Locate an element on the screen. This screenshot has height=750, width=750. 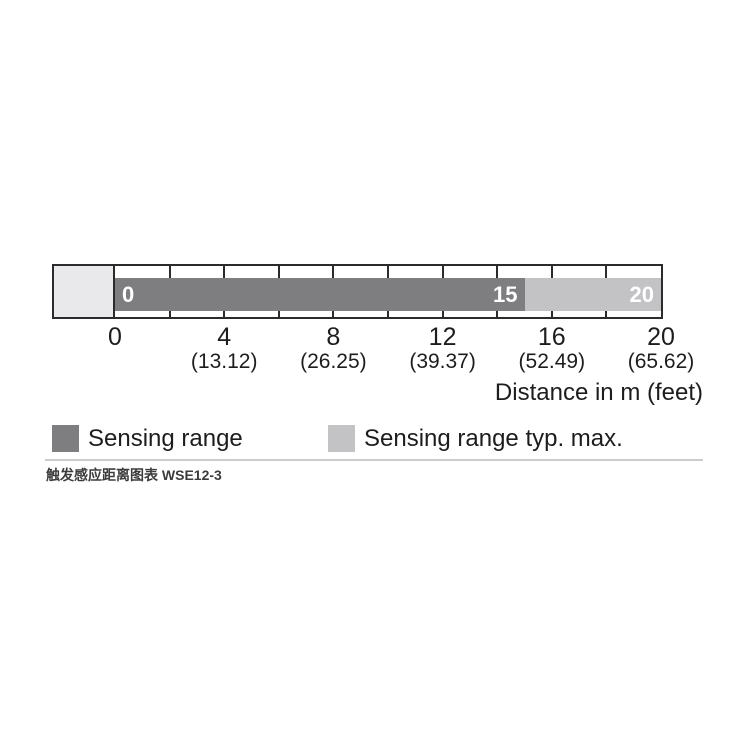
x-axis-feet-value: (65.62) is located at coordinates (661, 361).